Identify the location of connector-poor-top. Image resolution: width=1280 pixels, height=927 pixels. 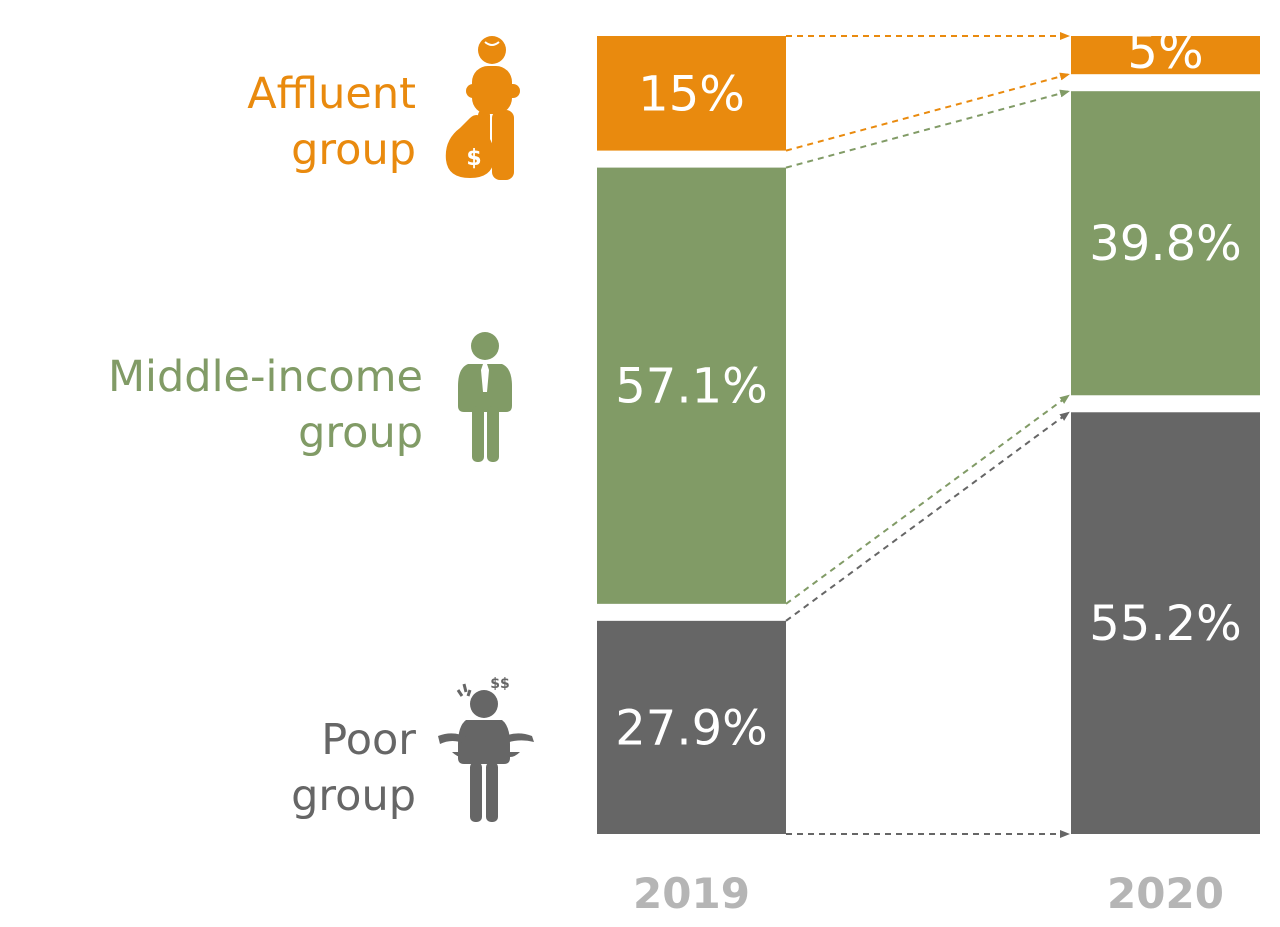
(927, 516).